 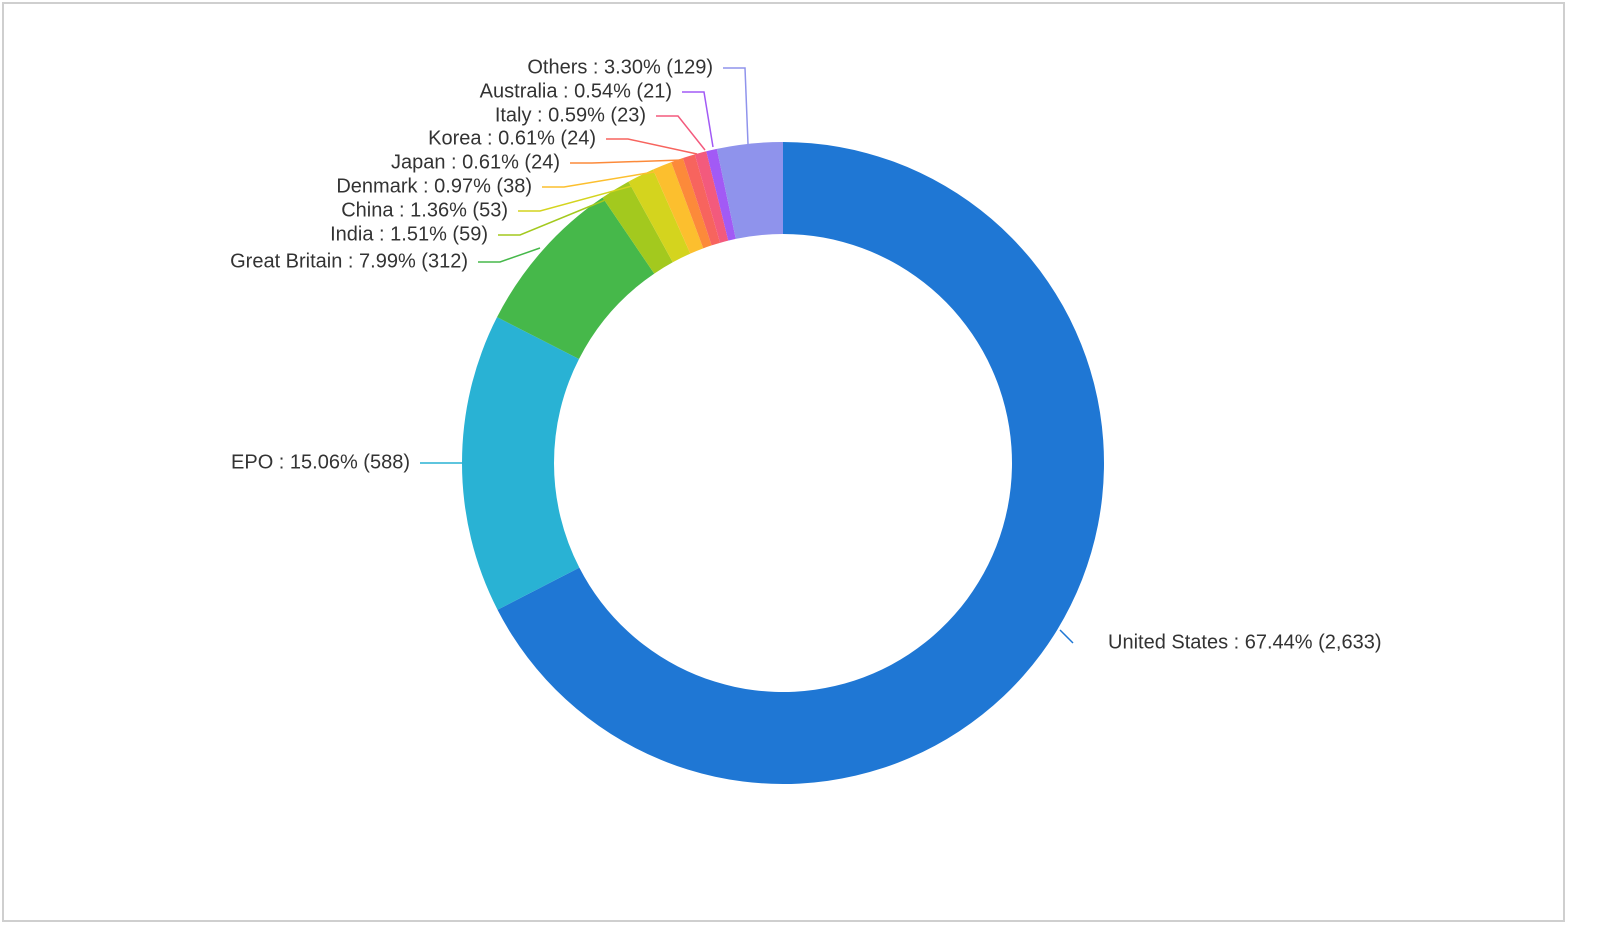 I want to click on slice-others, so click(x=749, y=190).